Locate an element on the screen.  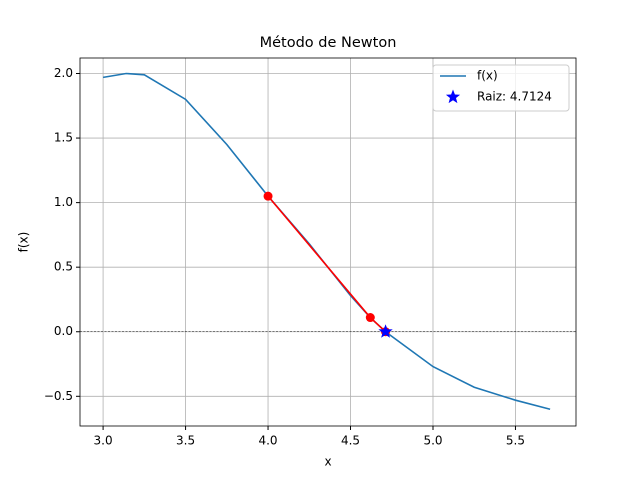
legend-label: f(x) is located at coordinates (487, 76).